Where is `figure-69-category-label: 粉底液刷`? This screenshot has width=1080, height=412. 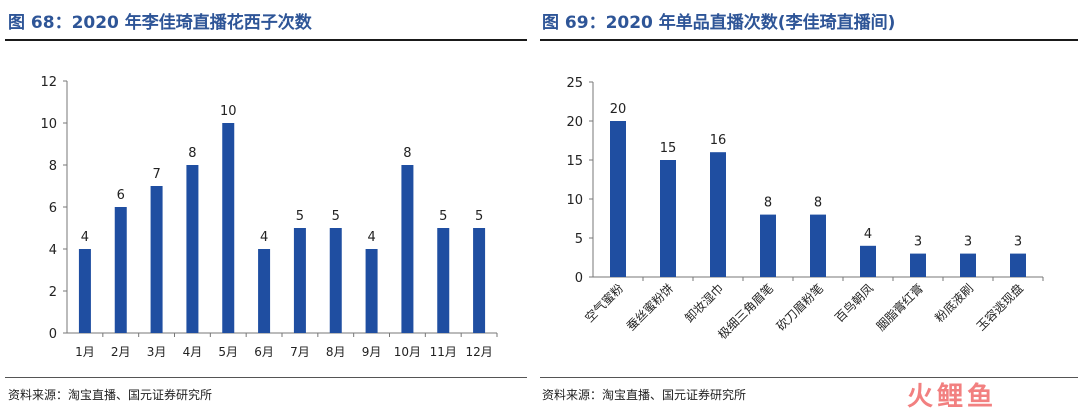
figure-69-category-label: 粉底液刷 is located at coordinates (954, 303).